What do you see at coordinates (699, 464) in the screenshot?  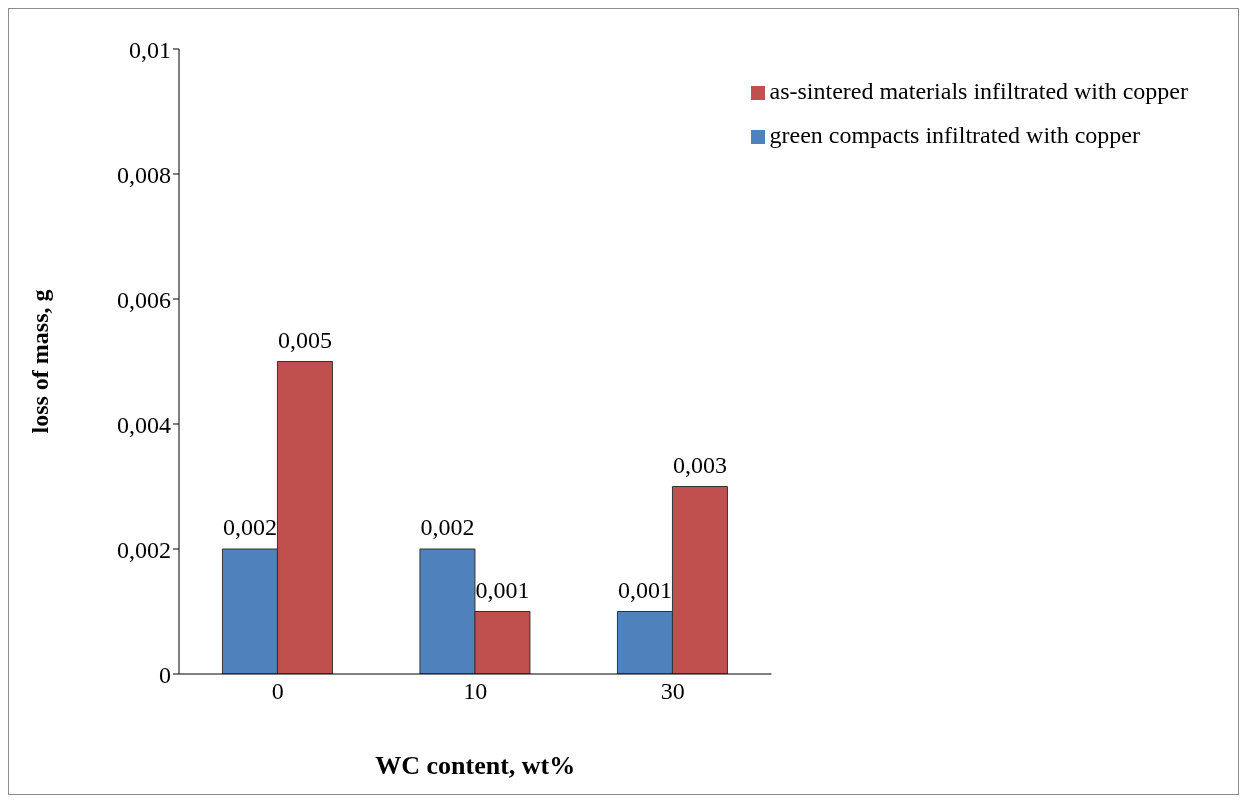 I see `data-label: 0,003` at bounding box center [699, 464].